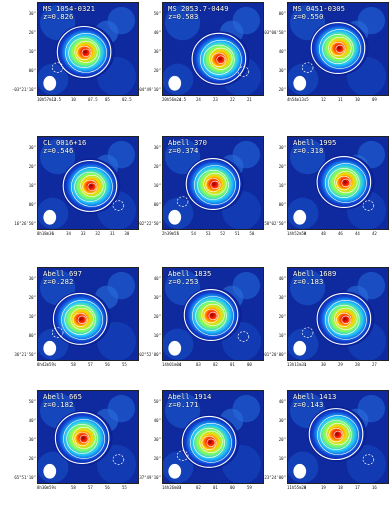 This screenshot has width=391, height=515. I want to click on cluster-label: Abell 1995 z=0.318, so click(315, 147).